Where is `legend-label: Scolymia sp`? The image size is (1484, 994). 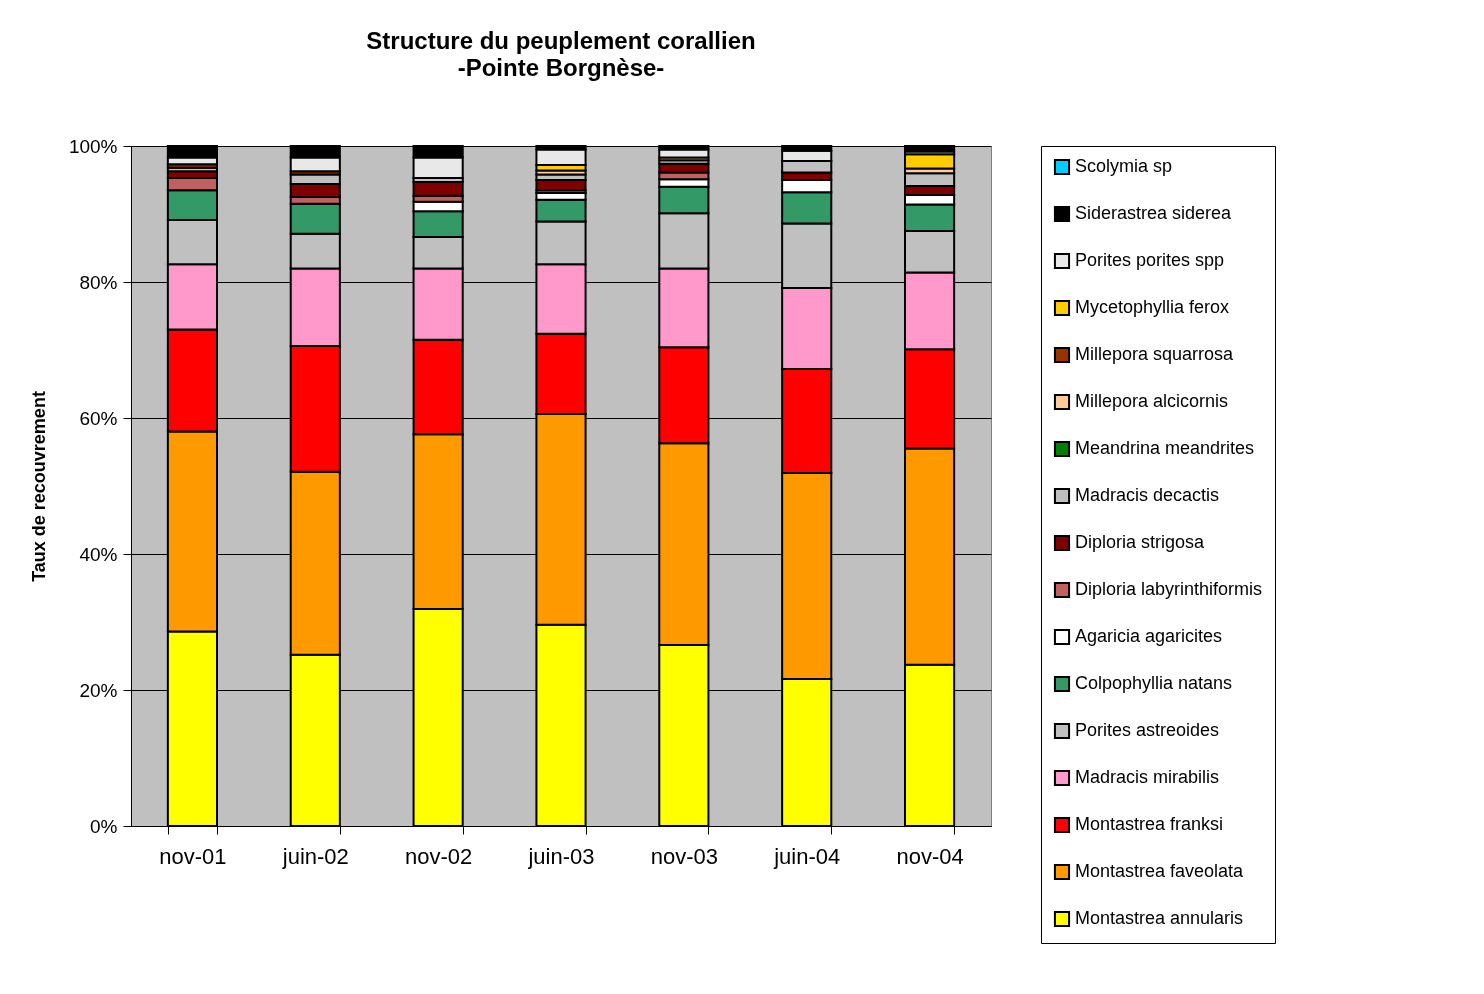
legend-label: Scolymia sp is located at coordinates (1124, 166).